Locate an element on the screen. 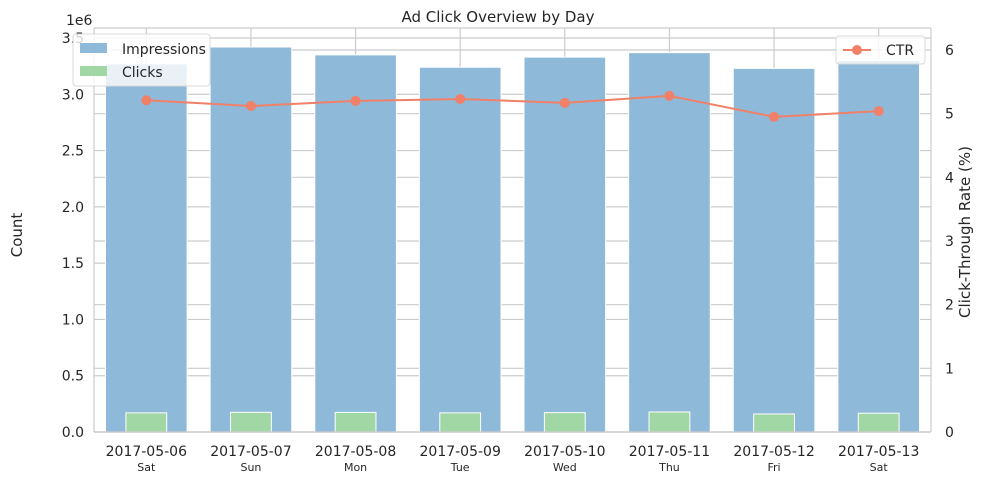 This screenshot has width=984, height=485. legend-ctr-marker is located at coordinates (857, 50).